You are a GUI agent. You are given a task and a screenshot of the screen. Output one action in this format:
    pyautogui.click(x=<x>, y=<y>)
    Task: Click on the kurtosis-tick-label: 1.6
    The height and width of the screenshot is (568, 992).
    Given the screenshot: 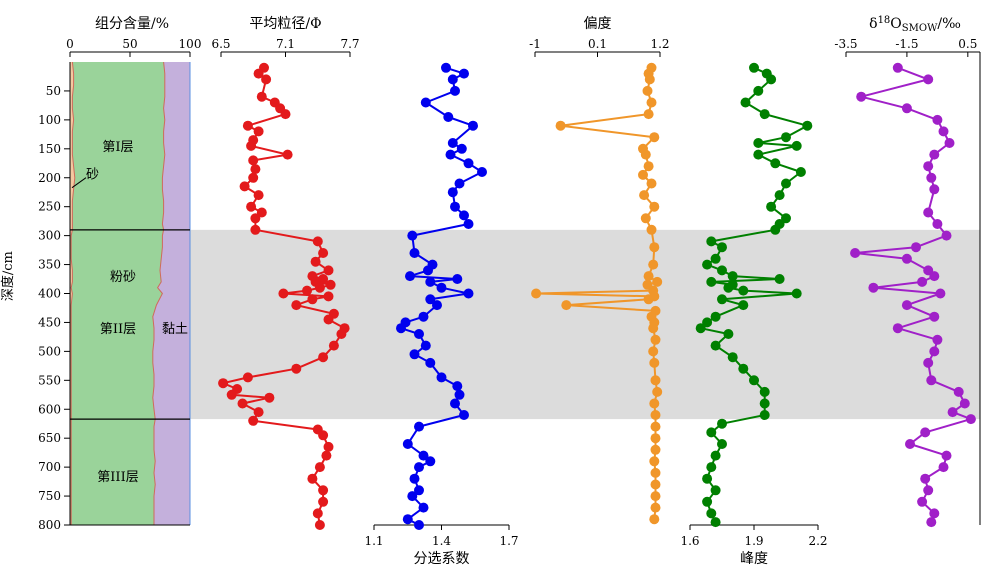 What is the action you would take?
    pyautogui.click(x=689, y=541)
    